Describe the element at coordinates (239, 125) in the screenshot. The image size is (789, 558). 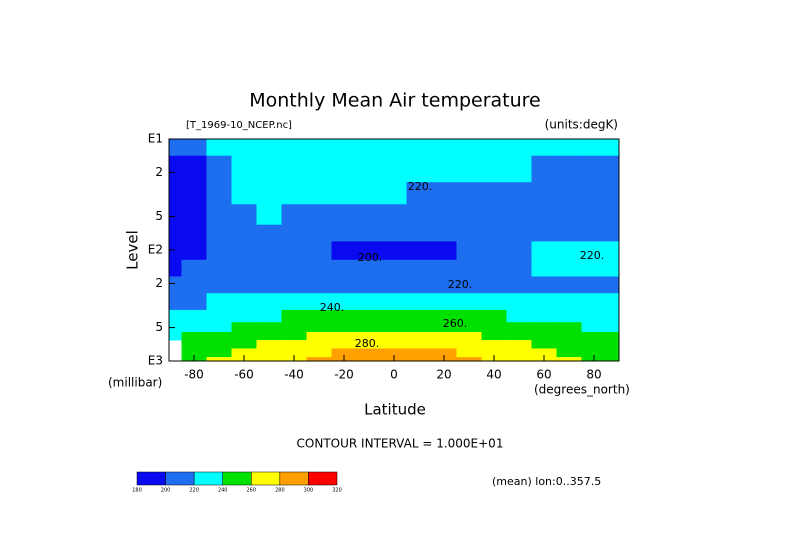
I see `source-label: [T_1969-10_NCEP.nc]` at that location.